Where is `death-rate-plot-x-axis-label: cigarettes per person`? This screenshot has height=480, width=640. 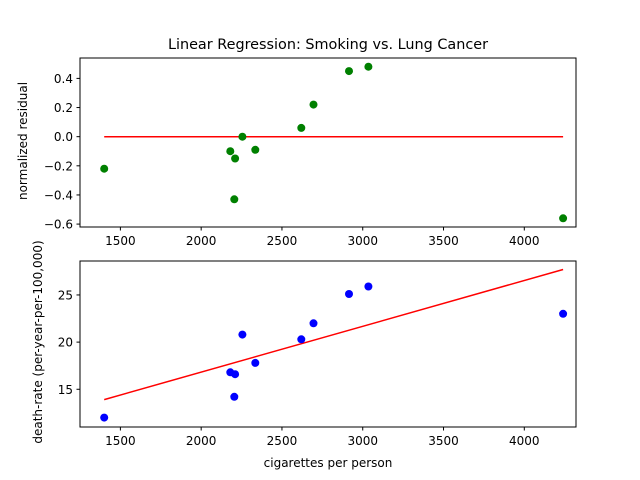
death-rate-plot-x-axis-label: cigarettes per person is located at coordinates (328, 463).